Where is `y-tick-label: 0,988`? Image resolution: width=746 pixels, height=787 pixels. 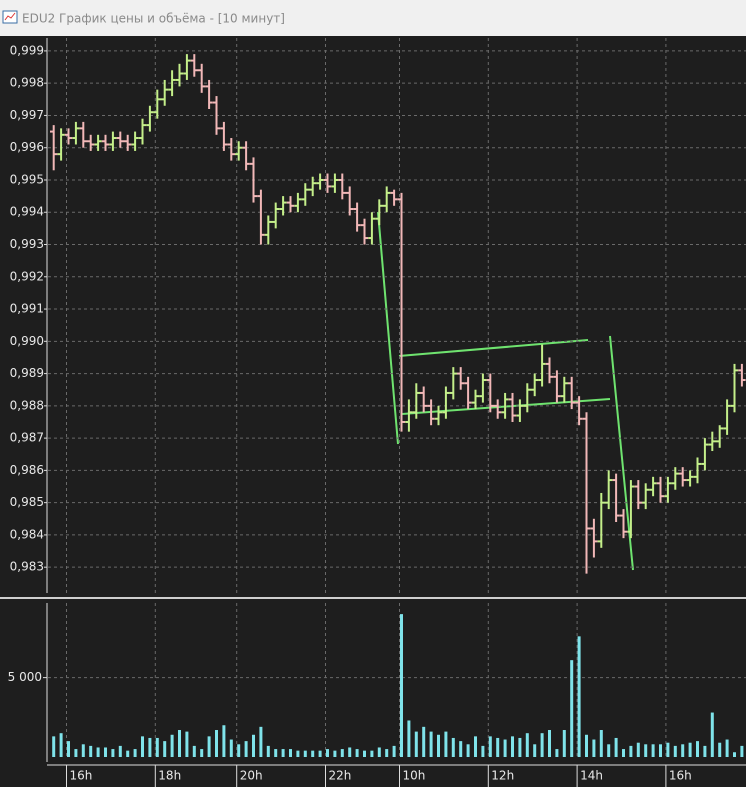
y-tick-label: 0,988 is located at coordinates (27, 405).